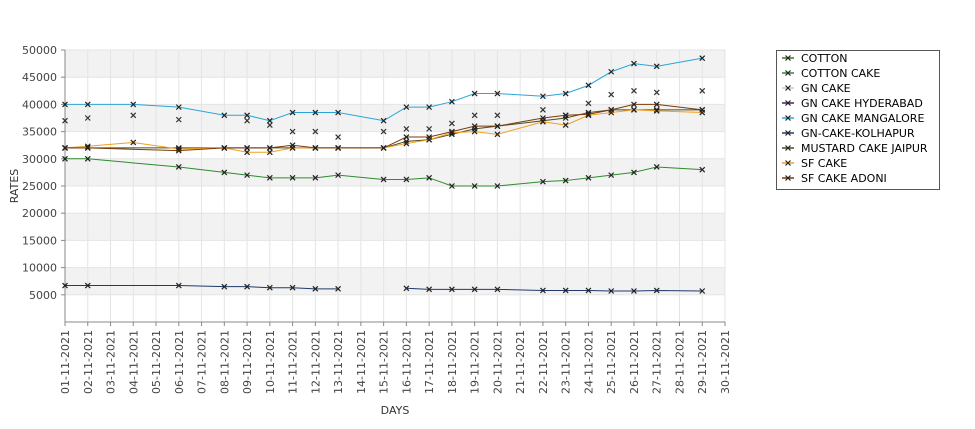 The height and width of the screenshot is (429, 975). I want to click on legend-item: GN CAKE, so click(816, 88).